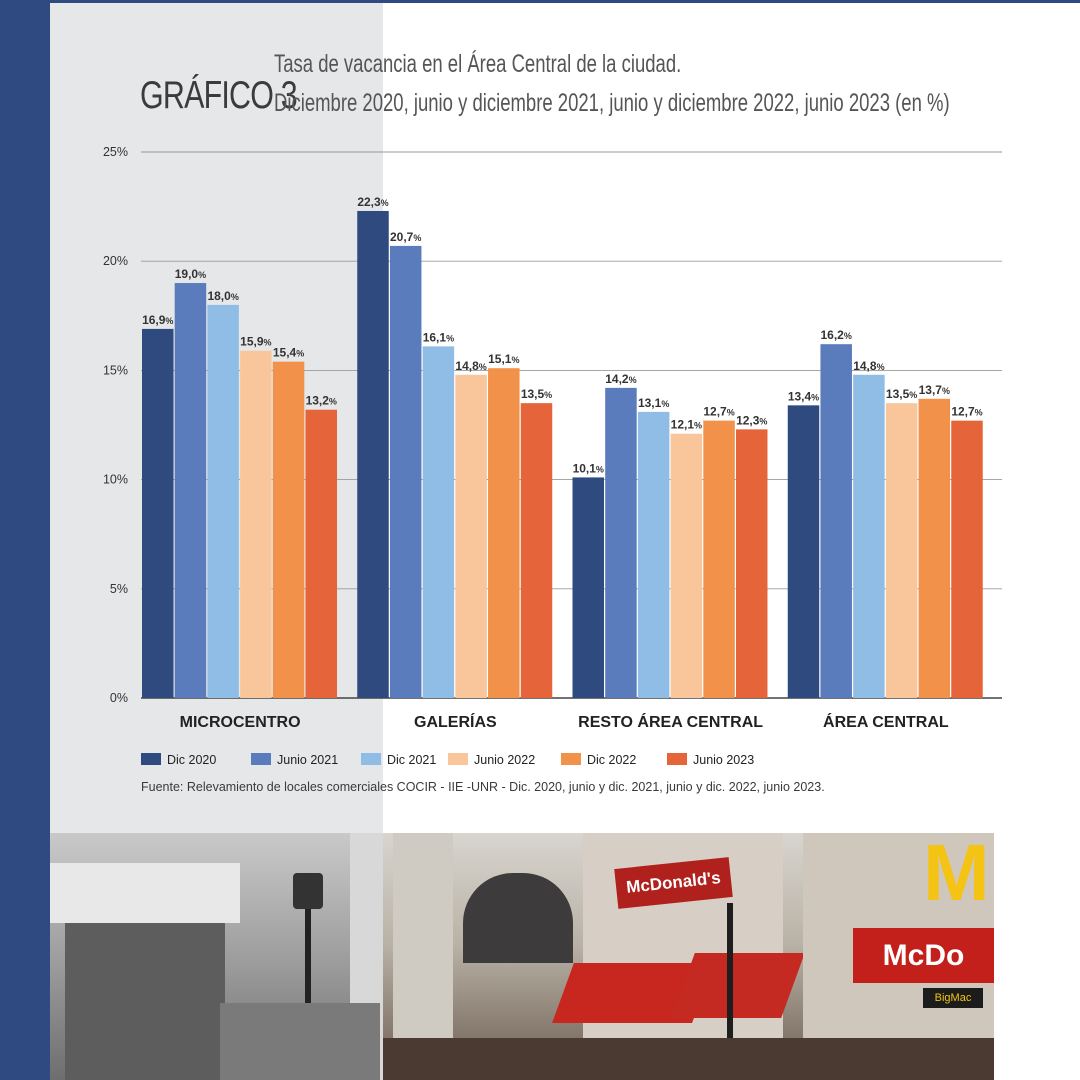  What do you see at coordinates (953, 998) in the screenshot?
I see `bigmac-sign: BigMac` at bounding box center [953, 998].